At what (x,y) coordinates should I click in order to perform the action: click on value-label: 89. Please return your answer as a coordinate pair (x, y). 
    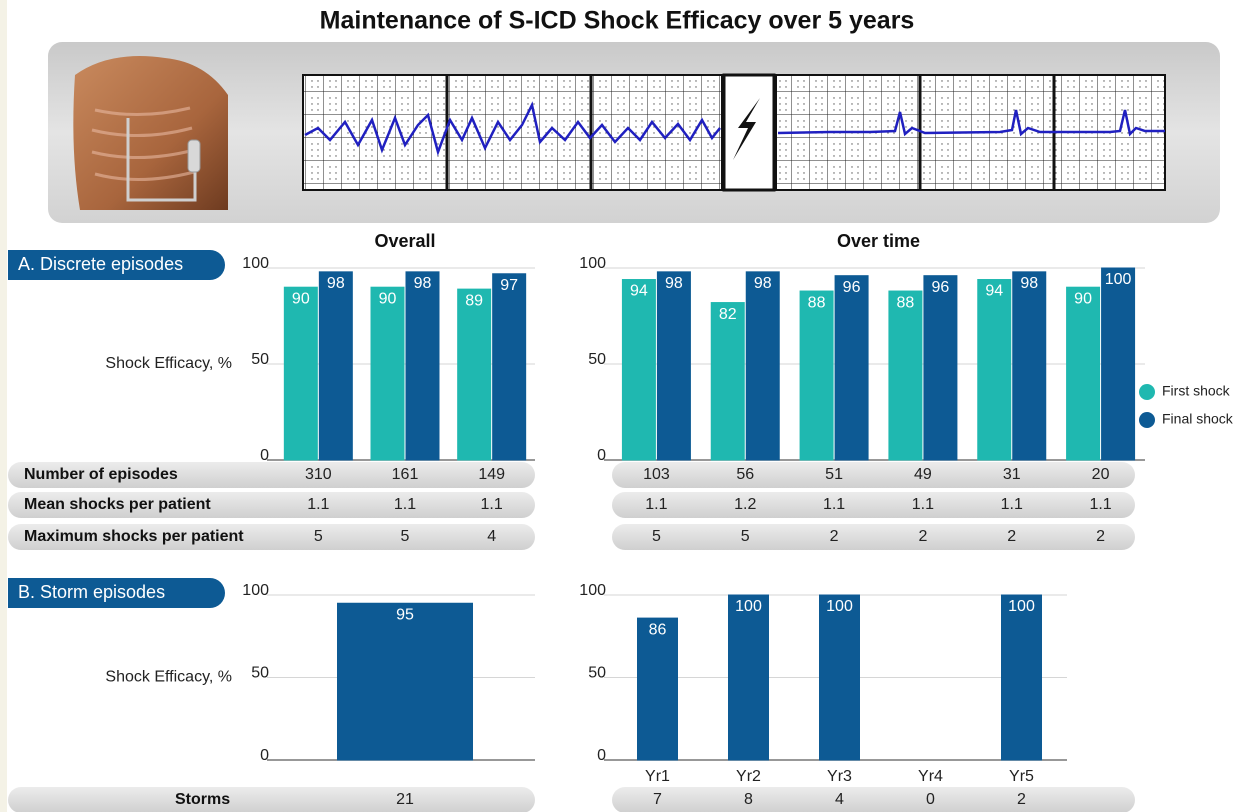
    Looking at the image, I should click on (474, 300).